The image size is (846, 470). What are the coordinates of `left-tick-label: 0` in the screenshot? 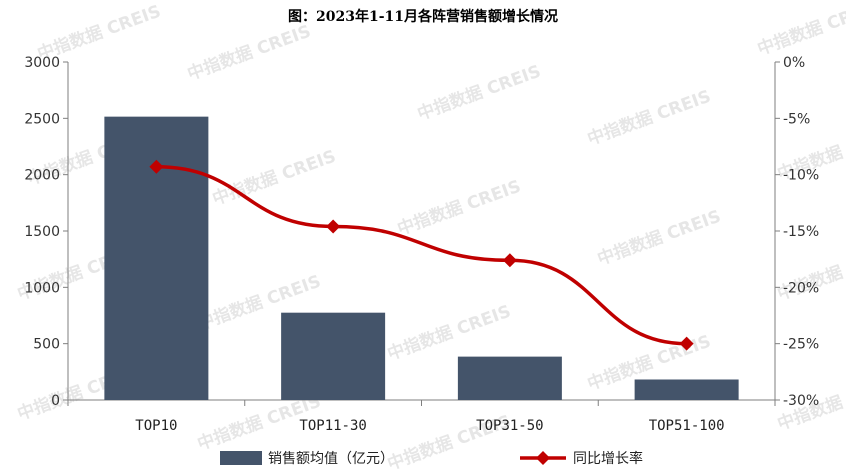 It's located at (55, 401).